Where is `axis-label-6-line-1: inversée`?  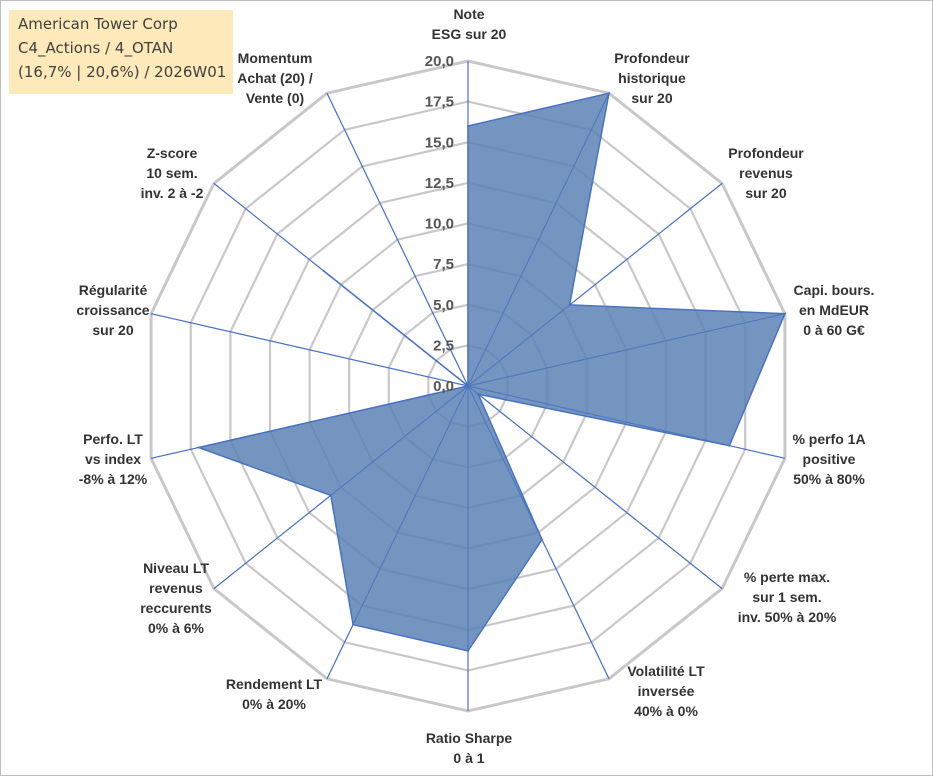
axis-label-6-line-1: inversée is located at coordinates (666, 691).